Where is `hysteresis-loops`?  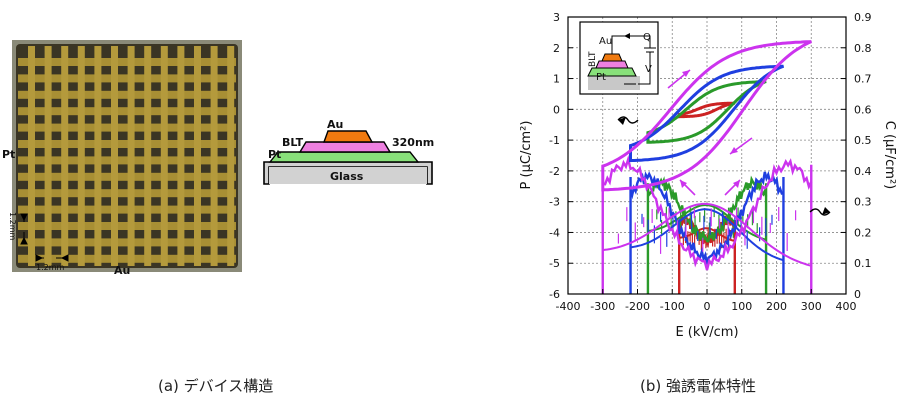 hysteresis-loops is located at coordinates (706, 116).